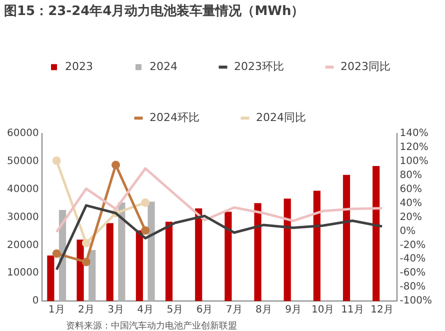 The width and height of the screenshot is (445, 331). What do you see at coordinates (234, 310) in the screenshot?
I see `x-tick-label: 7月` at bounding box center [234, 310].